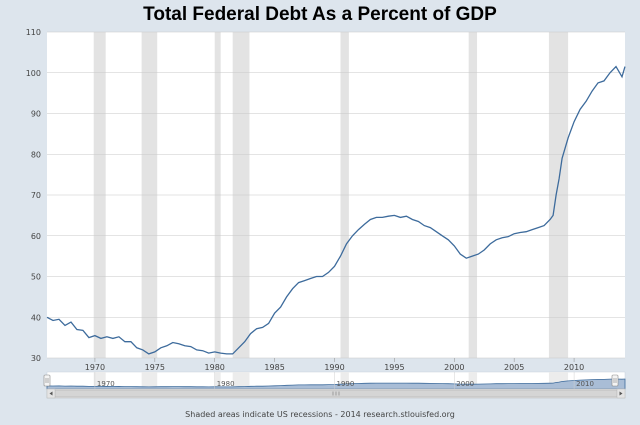  What do you see at coordinates (155, 367) in the screenshot?
I see `x-tick-label-1975: 1975` at bounding box center [155, 367].